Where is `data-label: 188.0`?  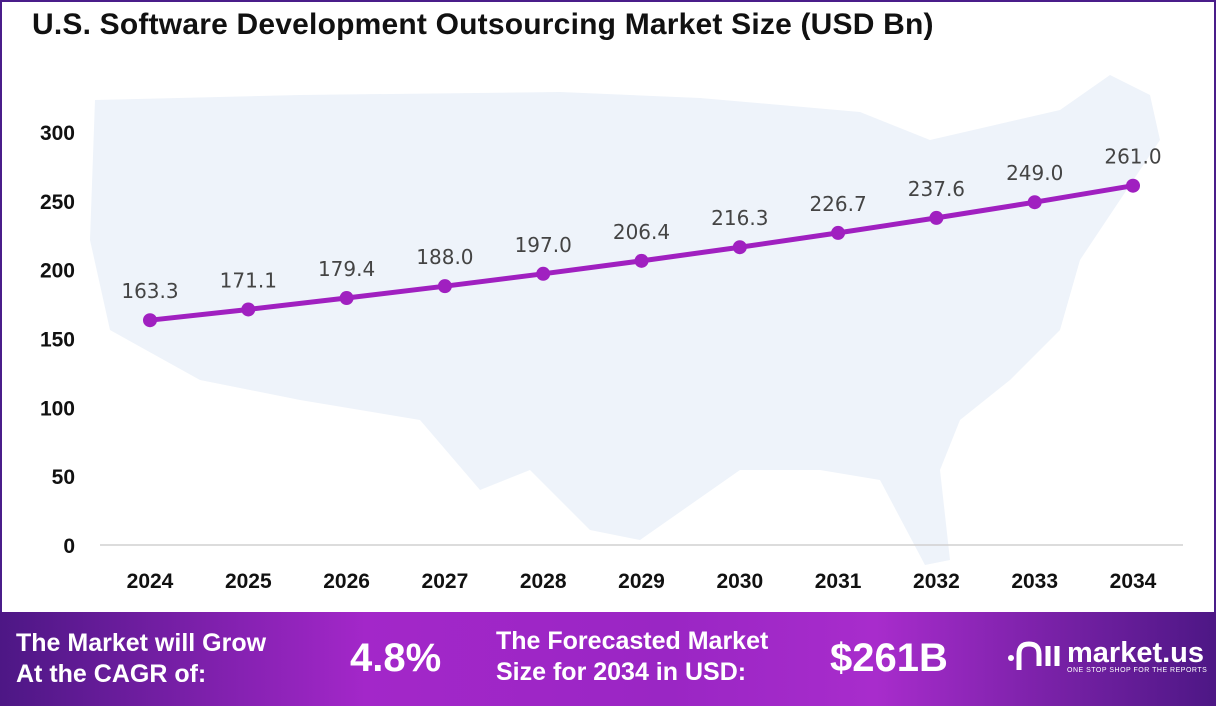 data-label: 188.0 is located at coordinates (444, 257).